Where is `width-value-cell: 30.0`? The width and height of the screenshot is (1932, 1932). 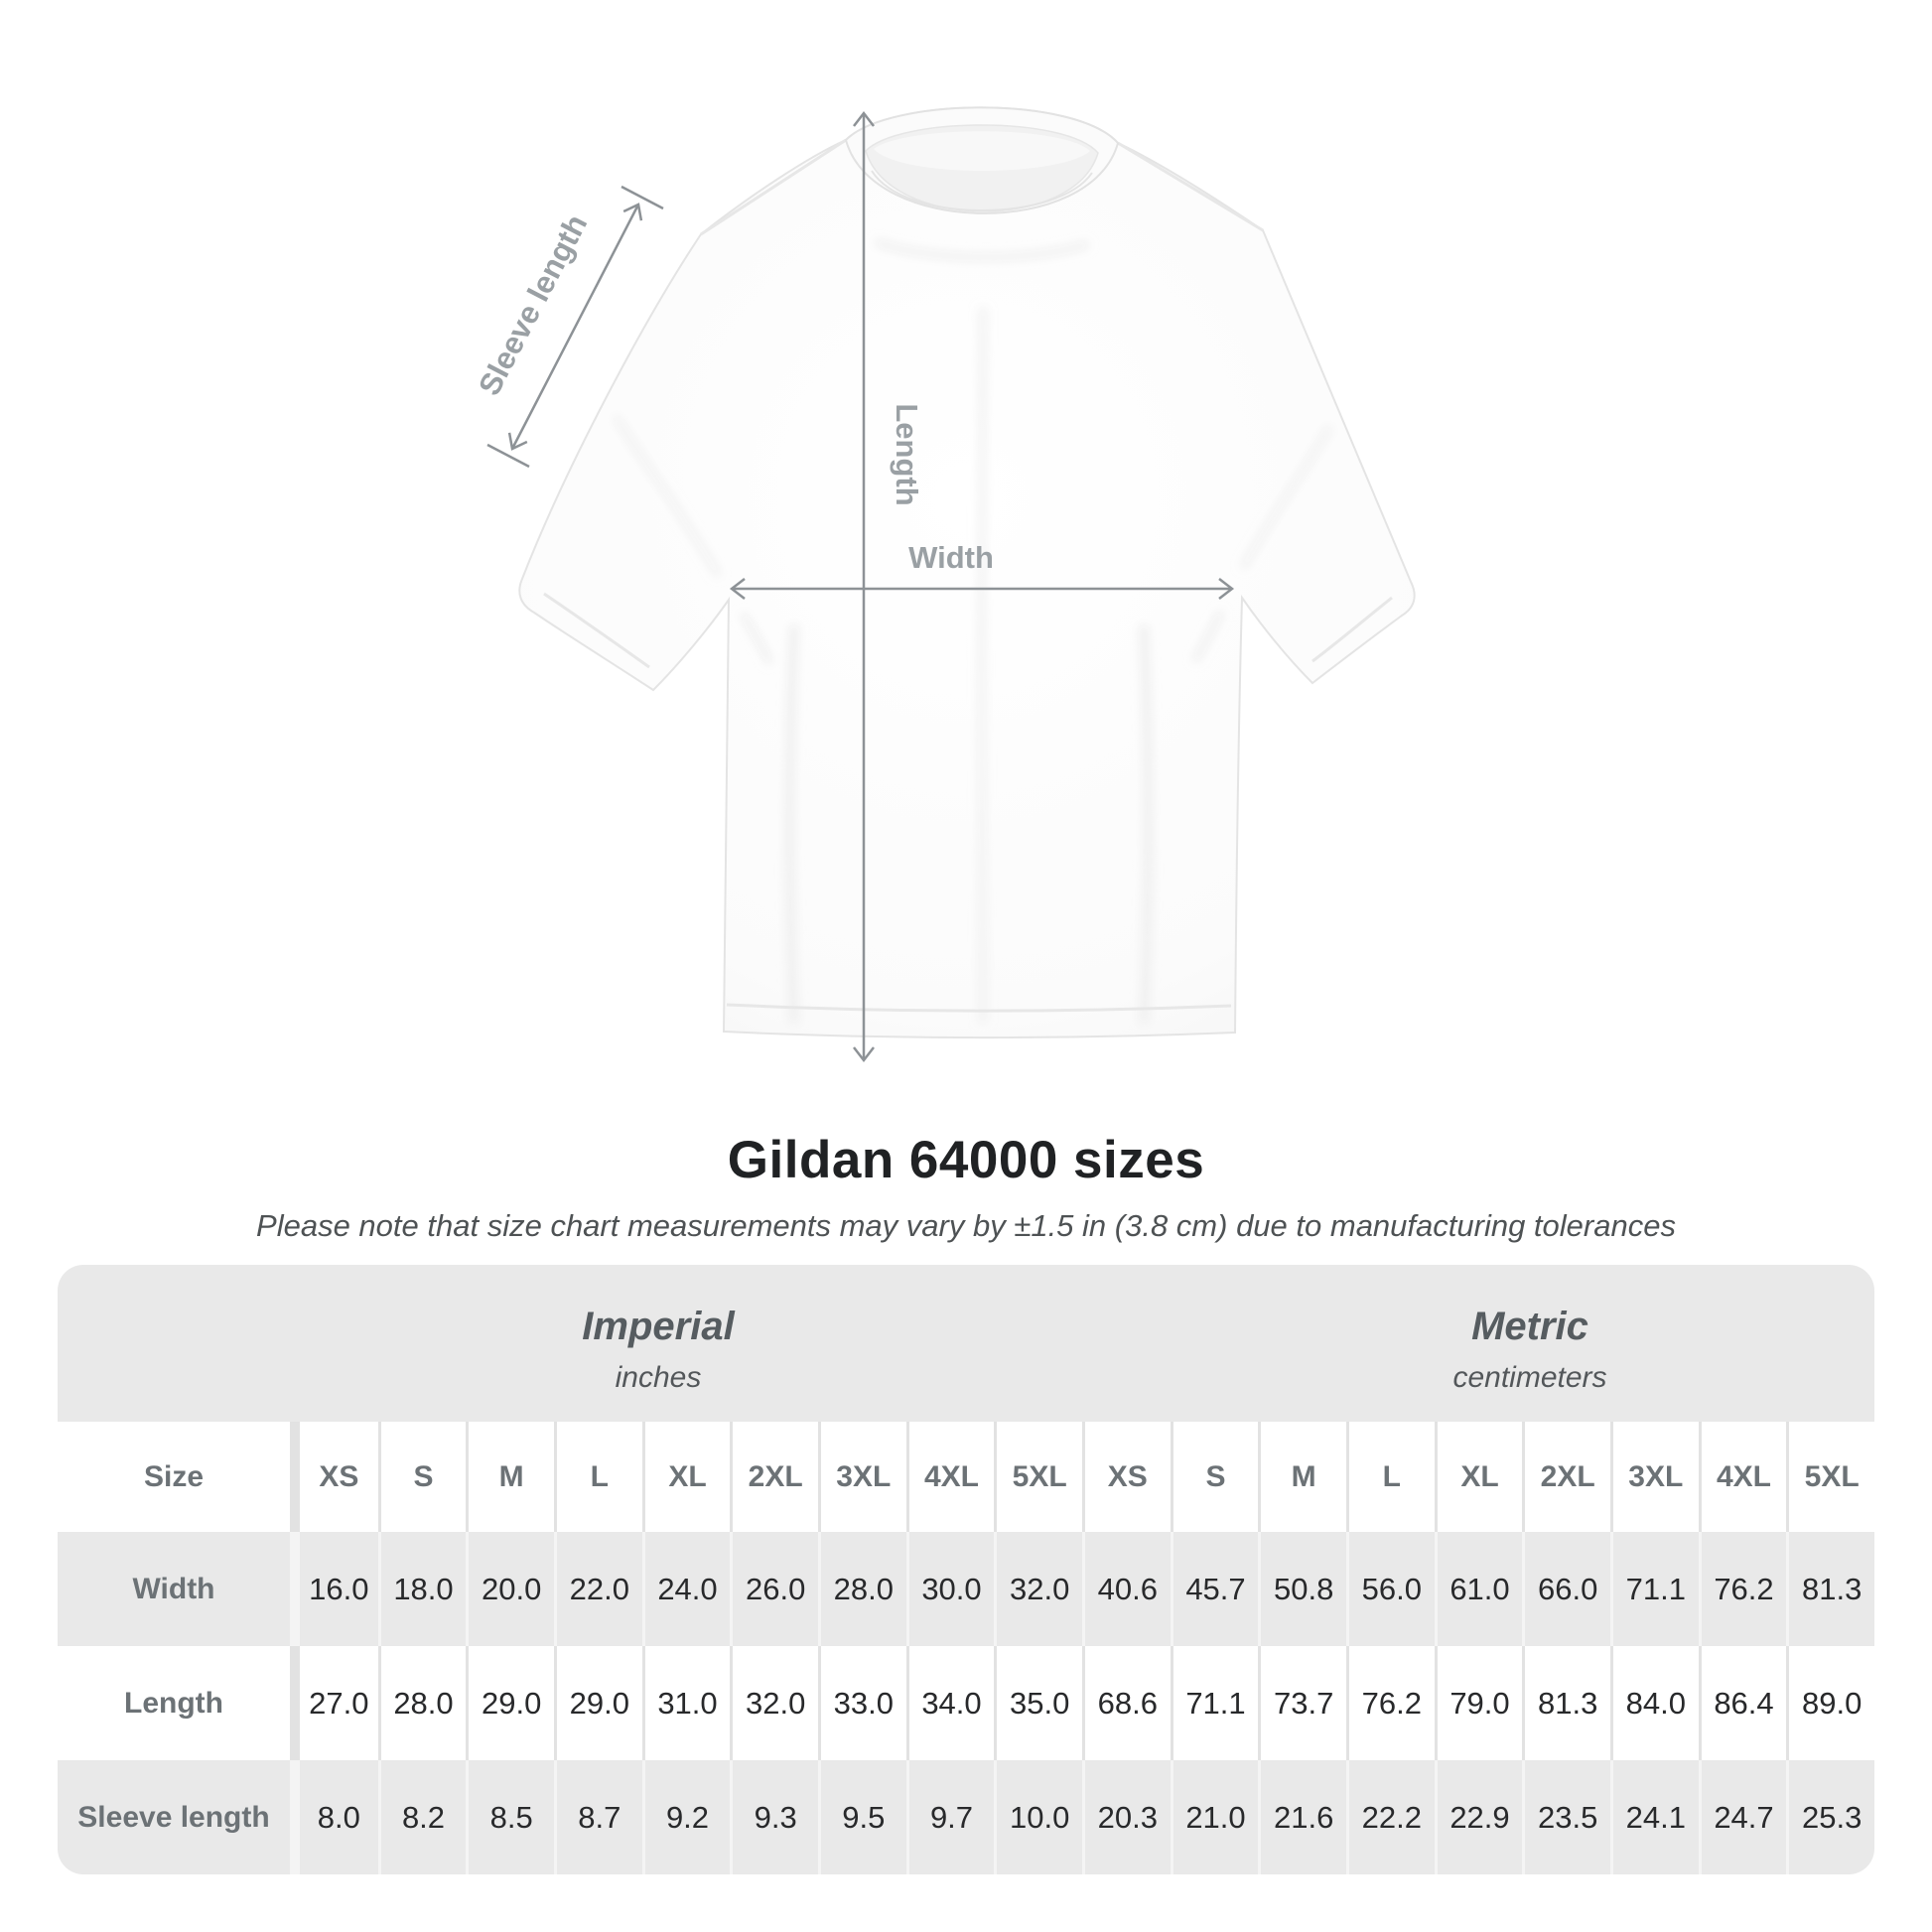 width-value-cell: 30.0 is located at coordinates (950, 1589).